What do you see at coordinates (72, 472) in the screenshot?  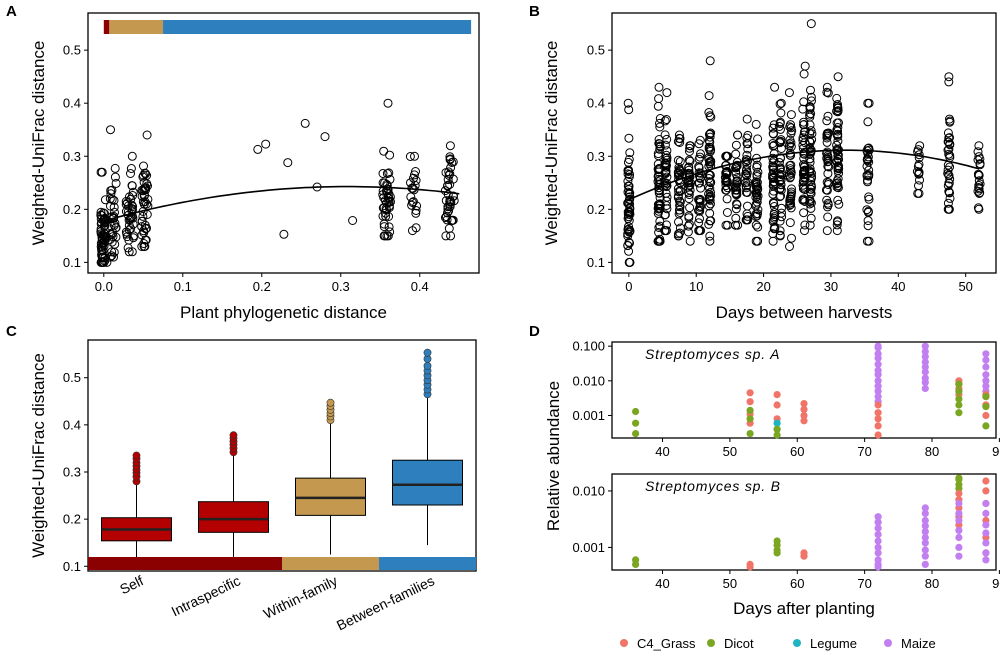 I see `y-tick-label: 0.3` at bounding box center [72, 472].